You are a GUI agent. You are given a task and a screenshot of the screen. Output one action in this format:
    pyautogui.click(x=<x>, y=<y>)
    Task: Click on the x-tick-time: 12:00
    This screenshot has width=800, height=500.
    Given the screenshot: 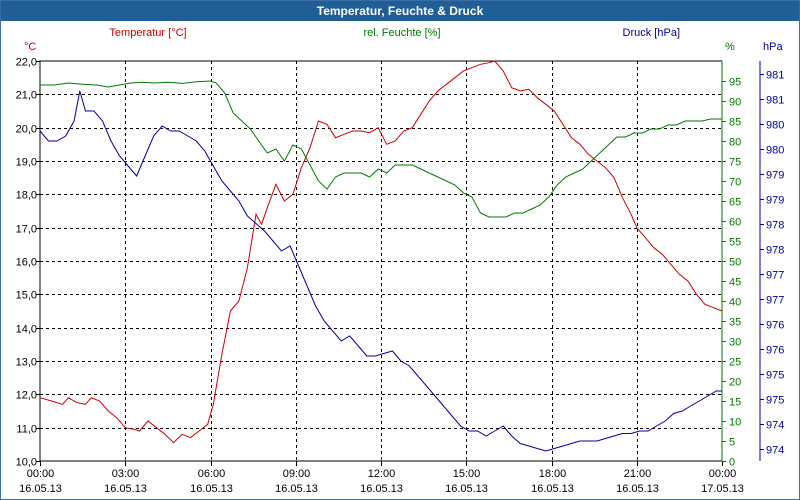 What is the action you would take?
    pyautogui.click(x=382, y=474)
    